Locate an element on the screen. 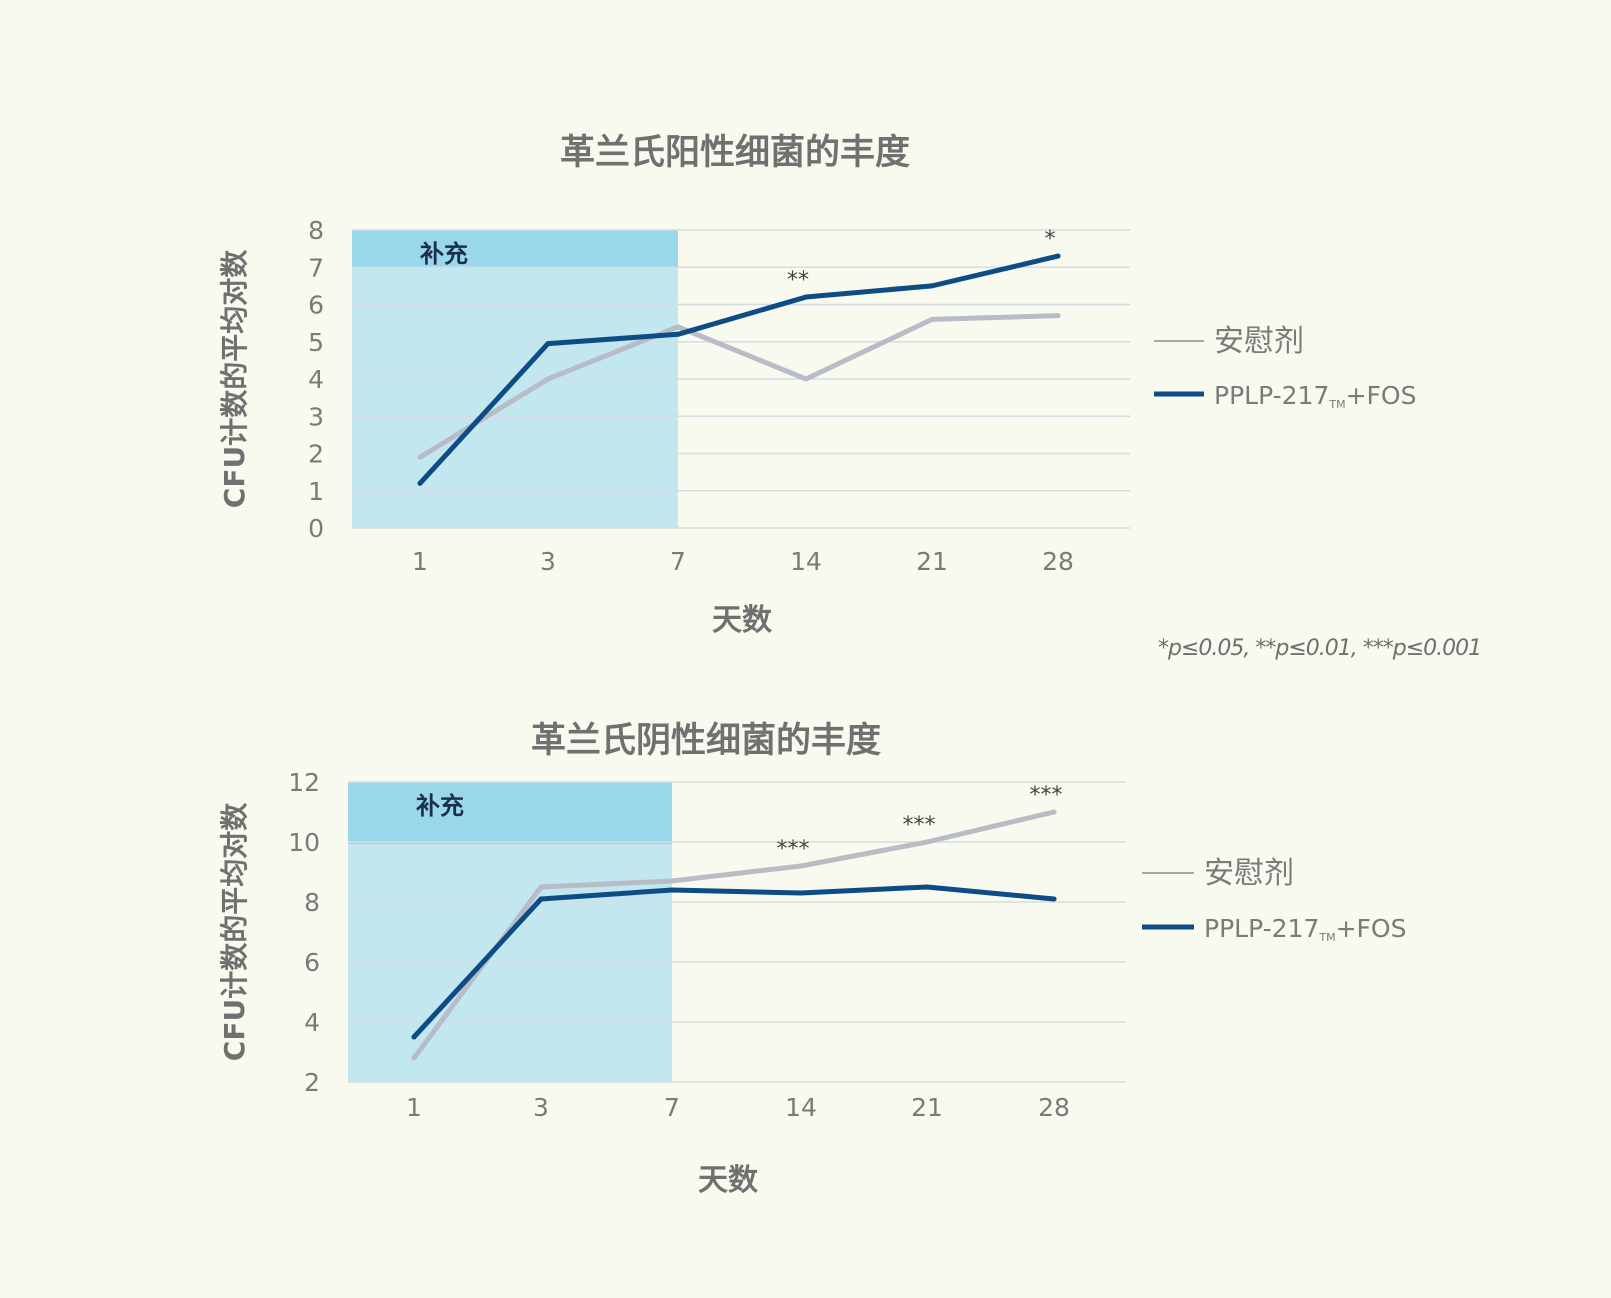  significance-marker: ** is located at coordinates (798, 280).